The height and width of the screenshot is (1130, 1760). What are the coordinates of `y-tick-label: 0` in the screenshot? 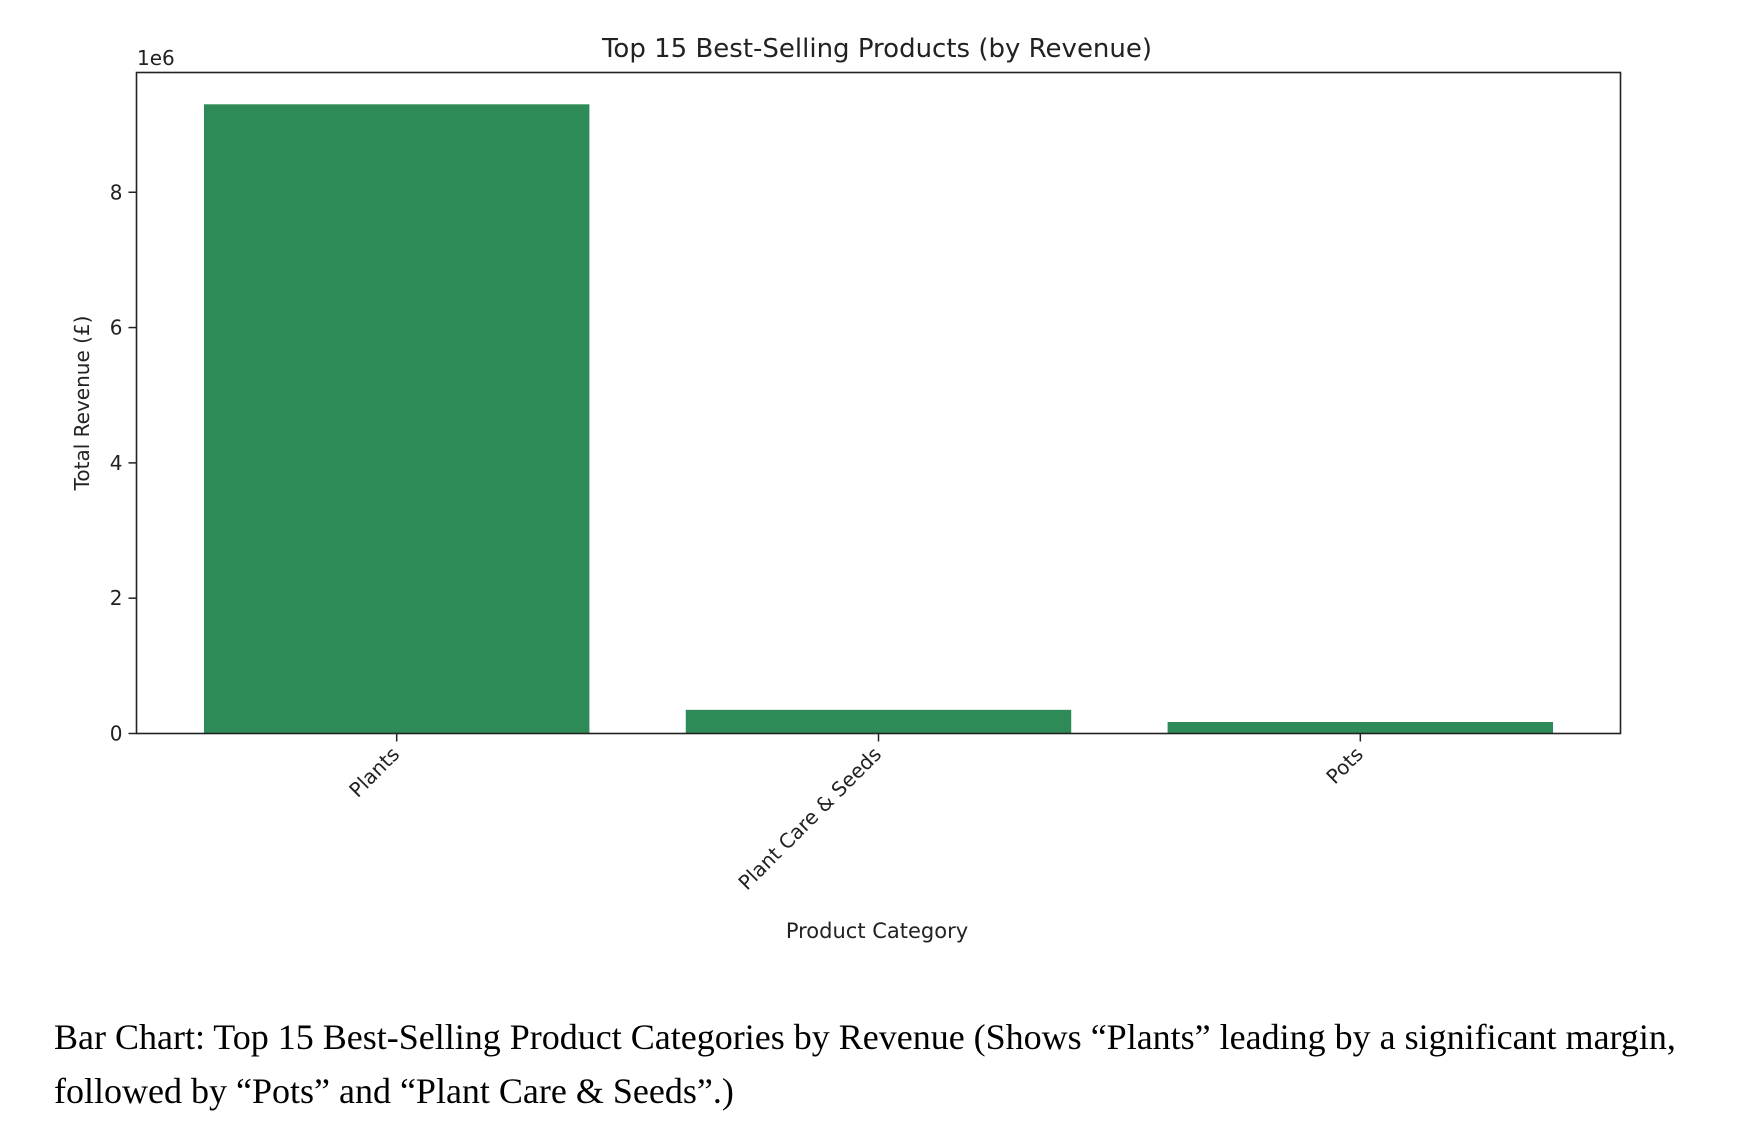 It's located at (116, 734).